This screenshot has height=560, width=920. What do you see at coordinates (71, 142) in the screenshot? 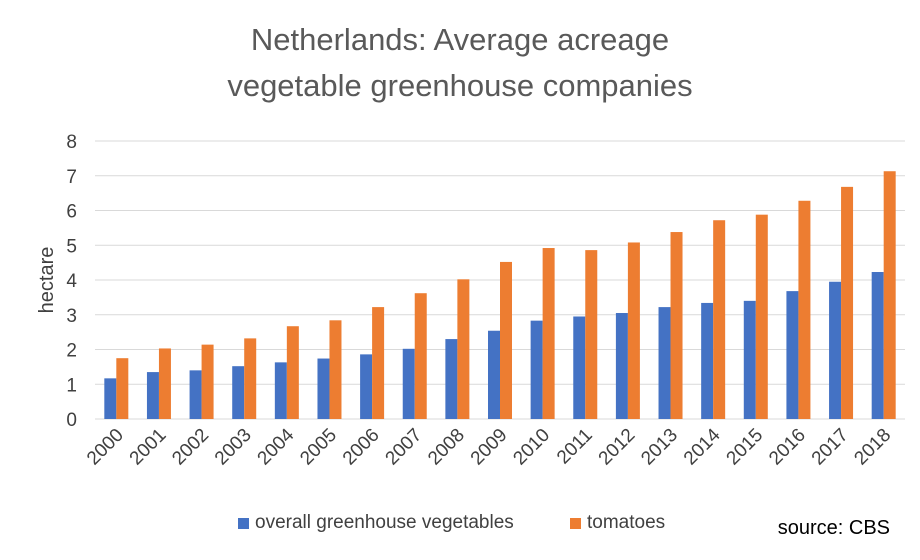
I see `y-tick-label: 8` at bounding box center [71, 142].